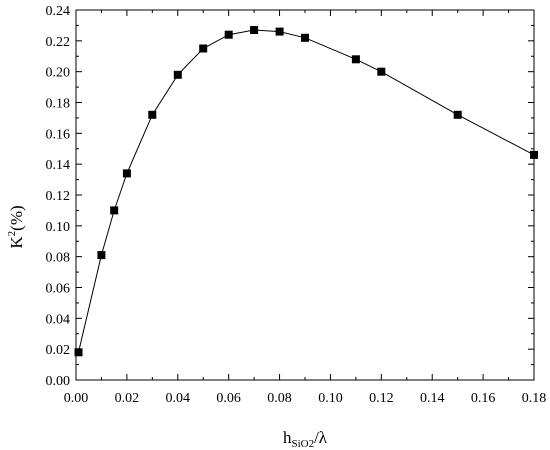  What do you see at coordinates (58, 11) in the screenshot?
I see `y-tick-label: 0.24` at bounding box center [58, 11].